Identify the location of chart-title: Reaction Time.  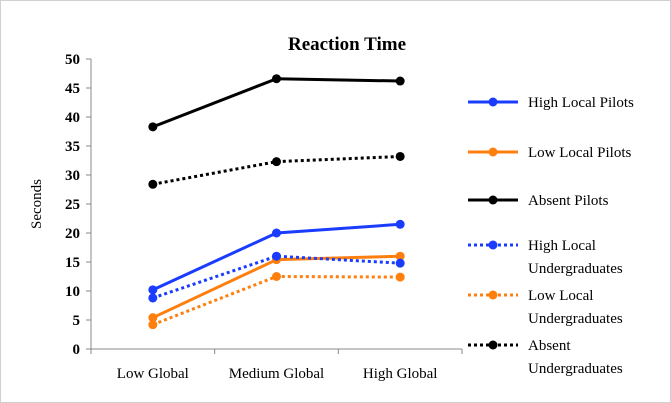
(347, 44).